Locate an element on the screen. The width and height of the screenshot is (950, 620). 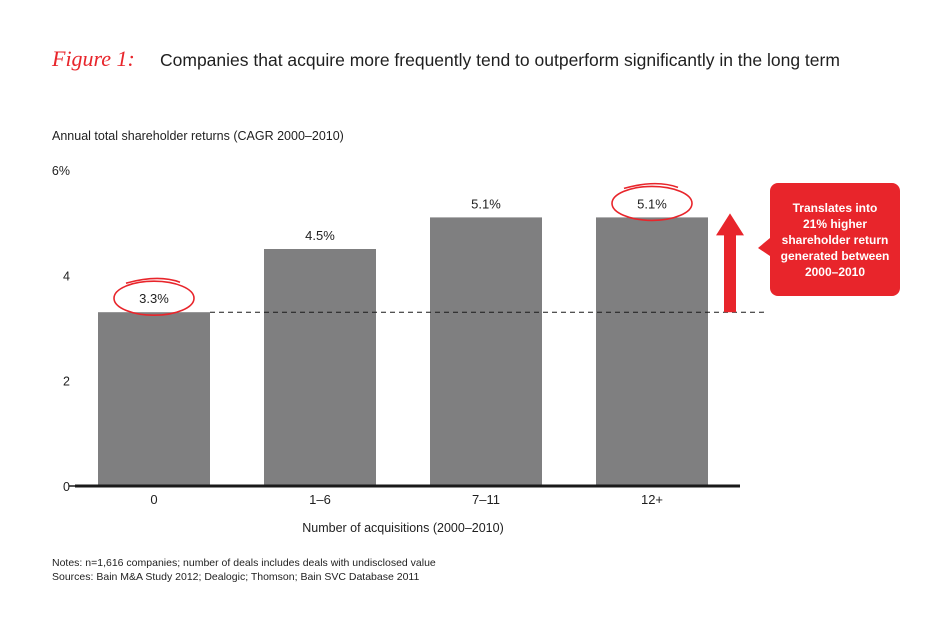
data-label: 3.3% is located at coordinates (154, 298).